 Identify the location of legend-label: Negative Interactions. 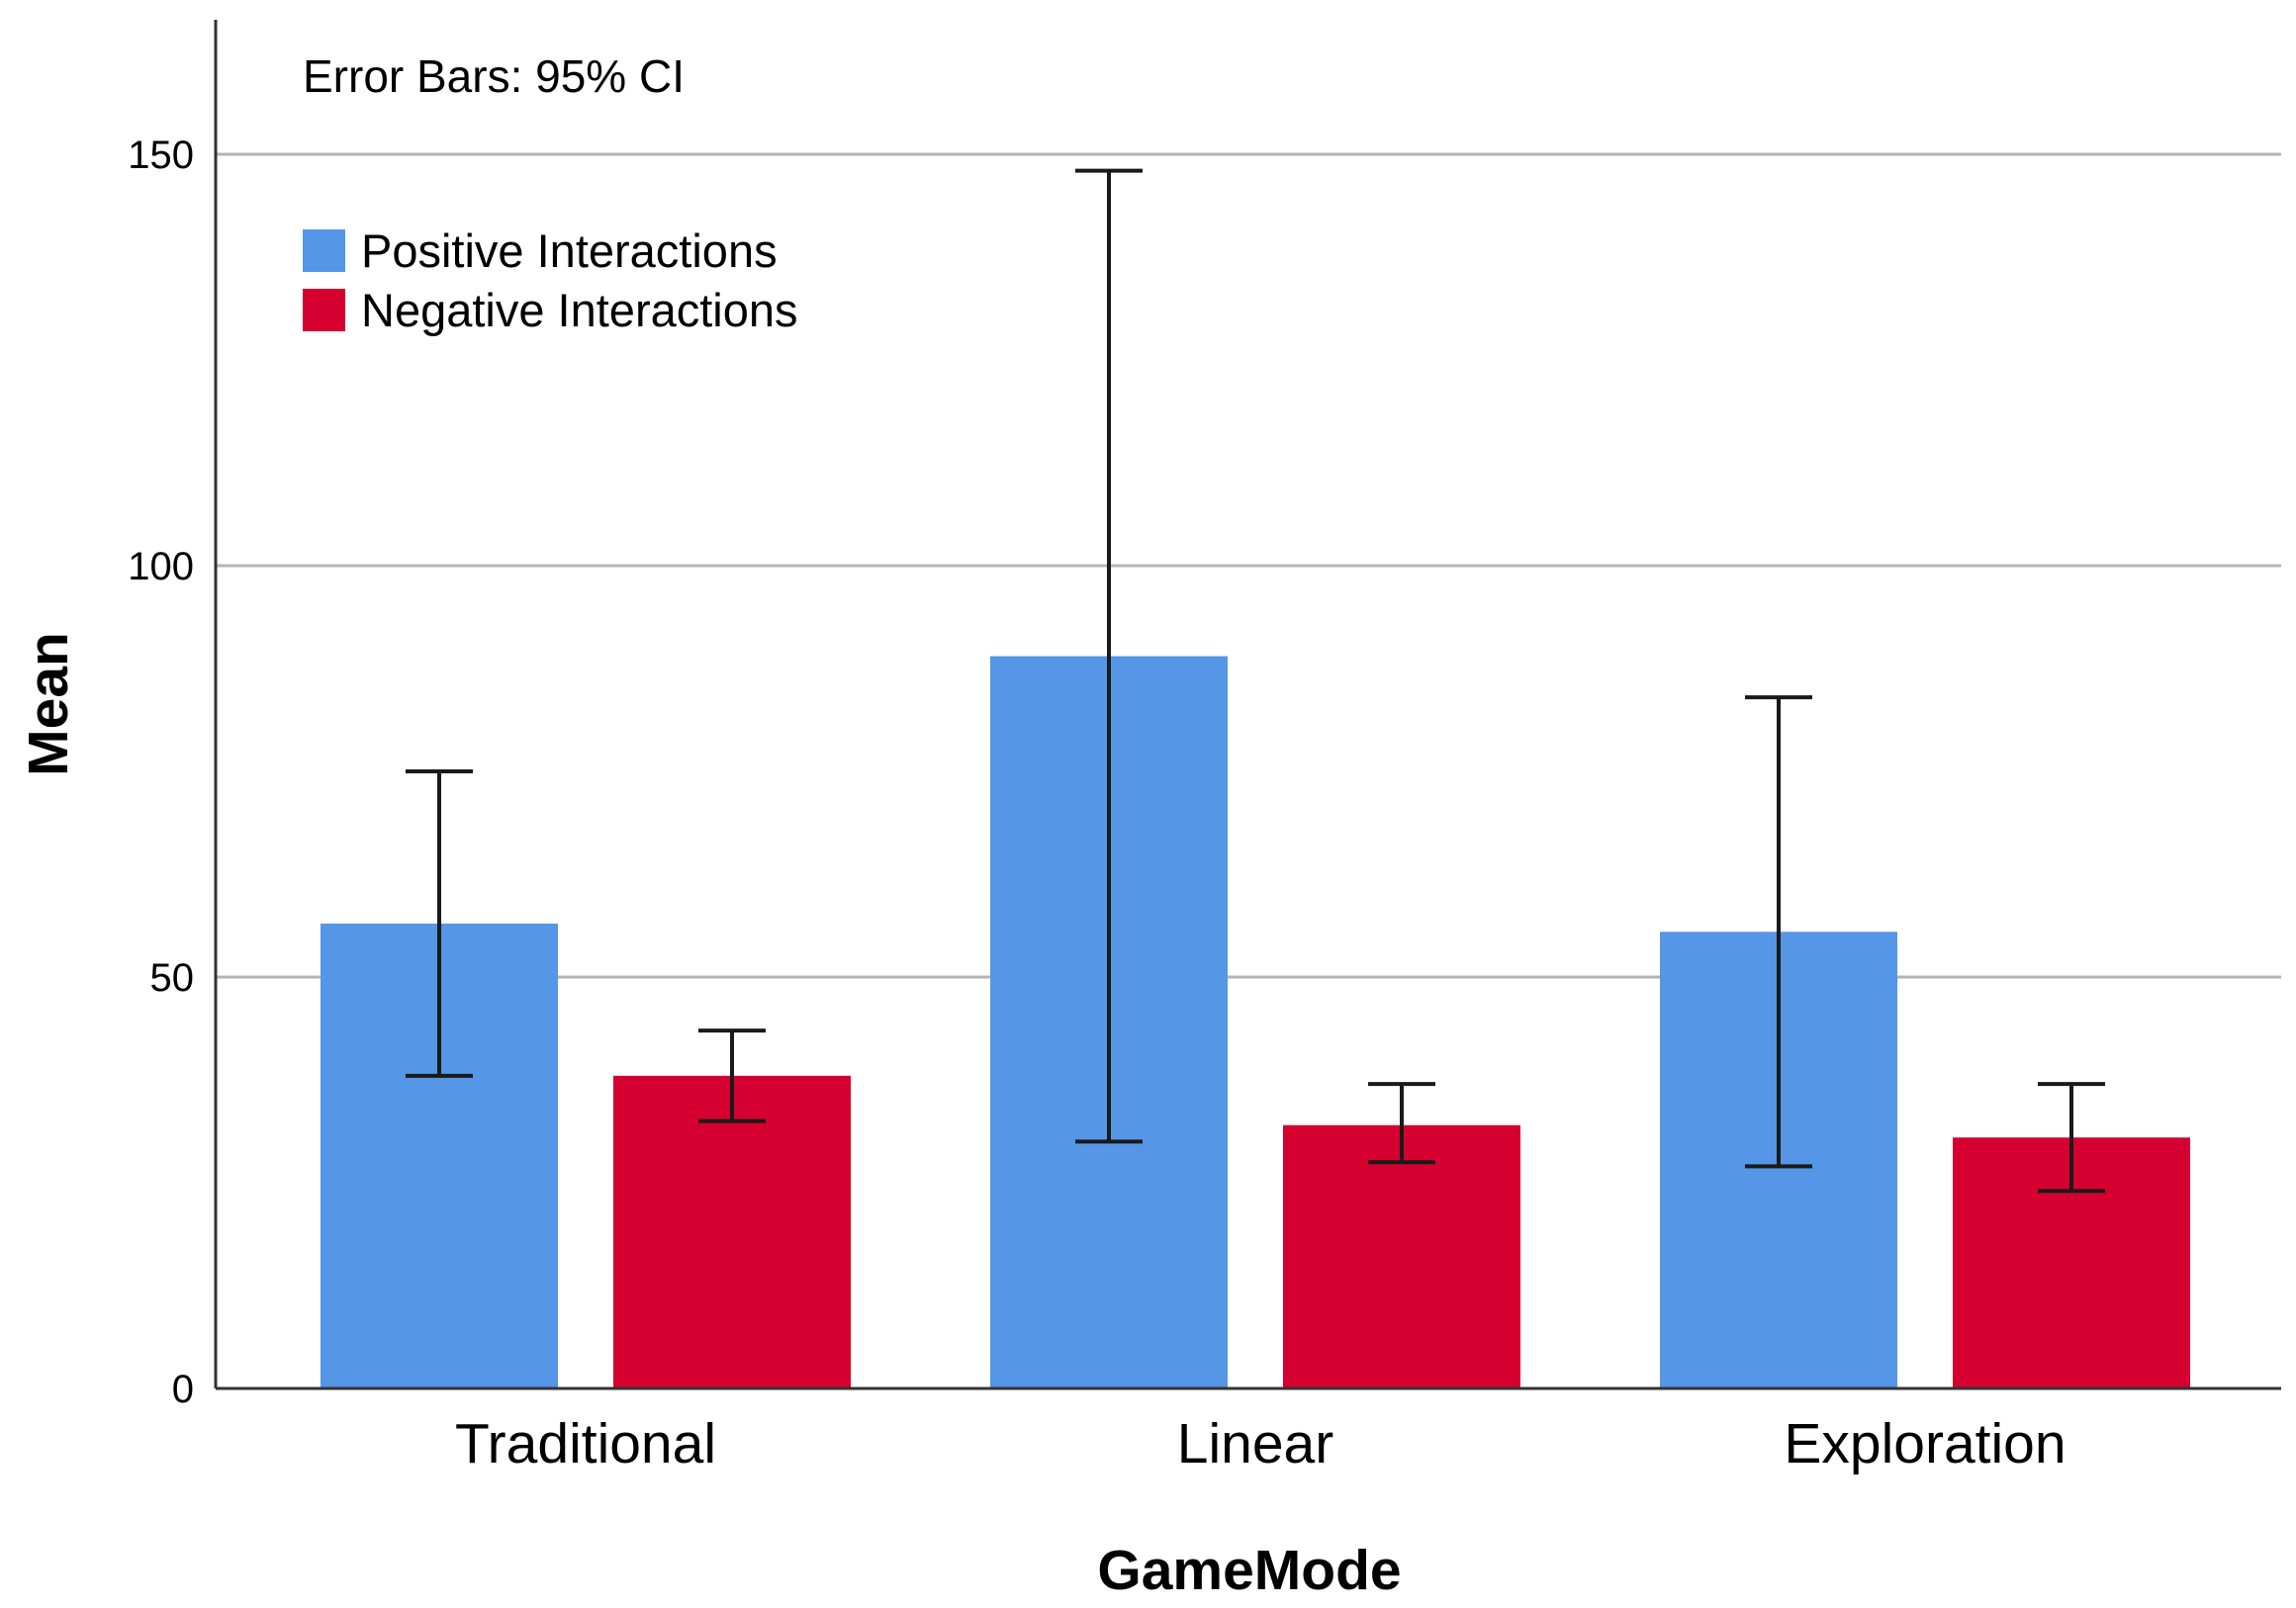
(579, 310).